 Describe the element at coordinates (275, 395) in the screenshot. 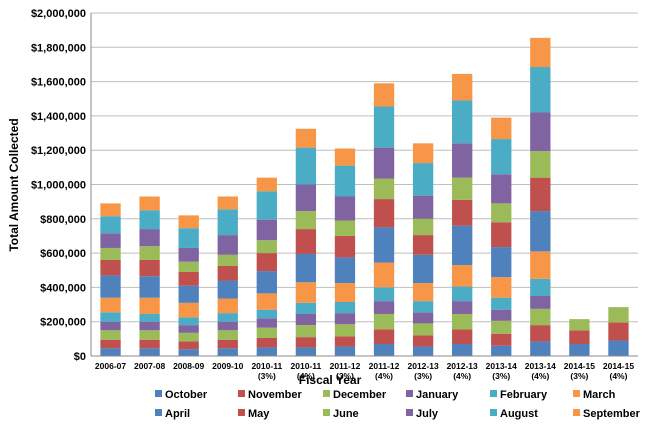

I see `legend-label: November` at that location.